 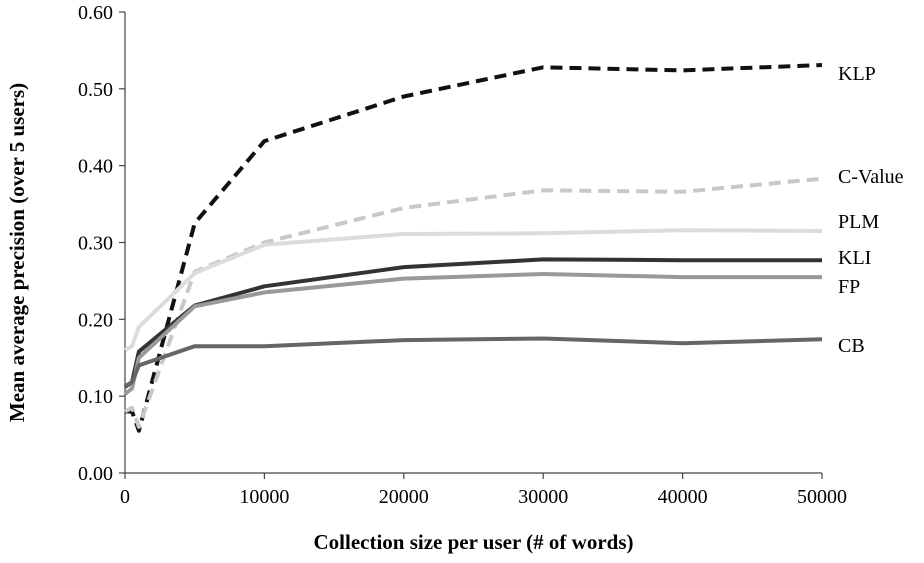 I want to click on y-axis-title: Mean average precision (over 5 users), so click(x=17, y=252).